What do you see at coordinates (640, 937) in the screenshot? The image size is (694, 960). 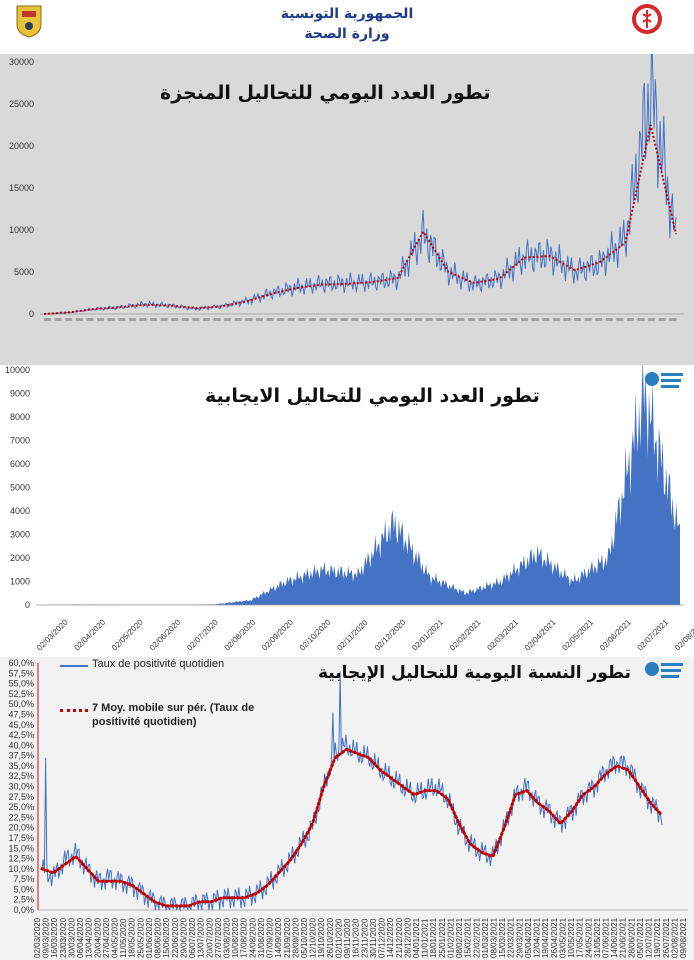 I see `x-tick-label: 05/07/2021` at bounding box center [640, 937].